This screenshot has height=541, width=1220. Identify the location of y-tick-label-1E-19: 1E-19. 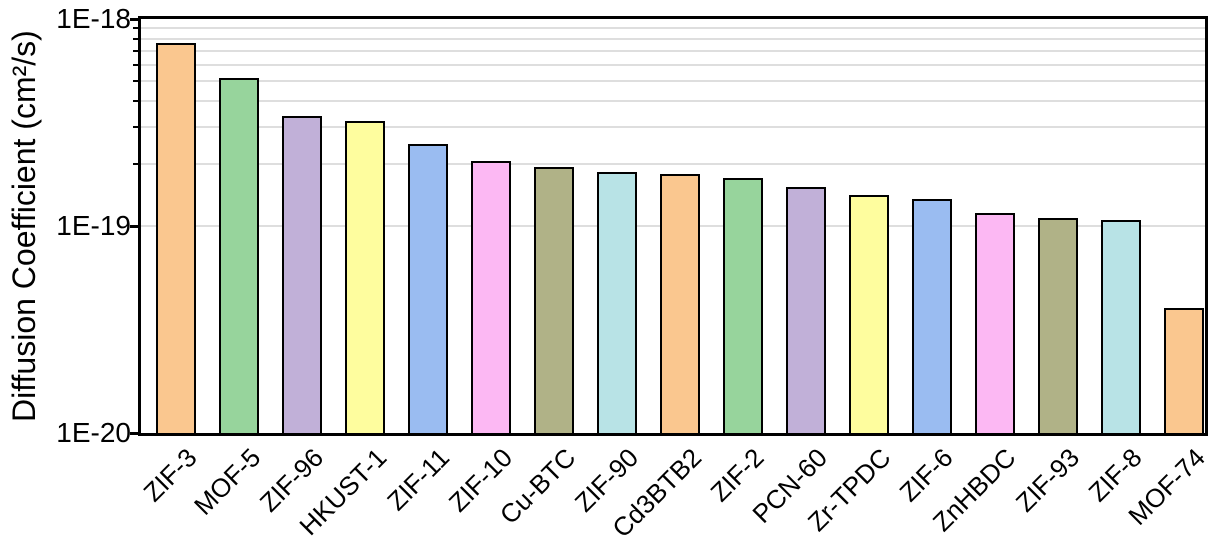
(93, 225).